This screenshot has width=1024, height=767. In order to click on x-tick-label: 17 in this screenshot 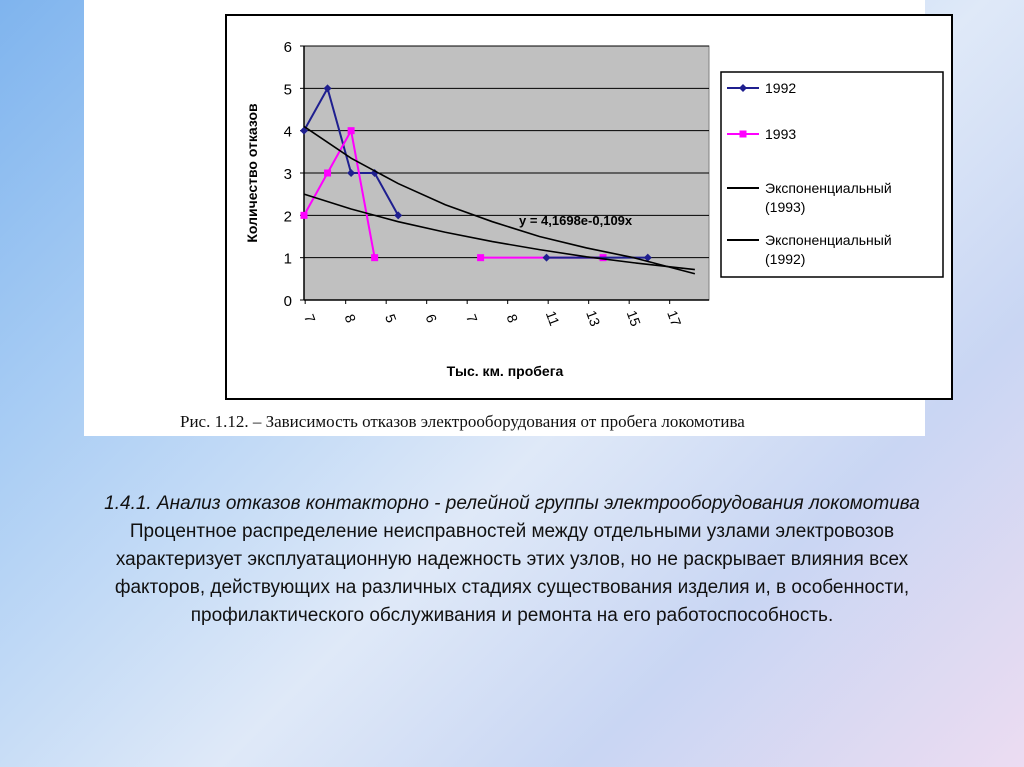, I will do `click(674, 318)`.